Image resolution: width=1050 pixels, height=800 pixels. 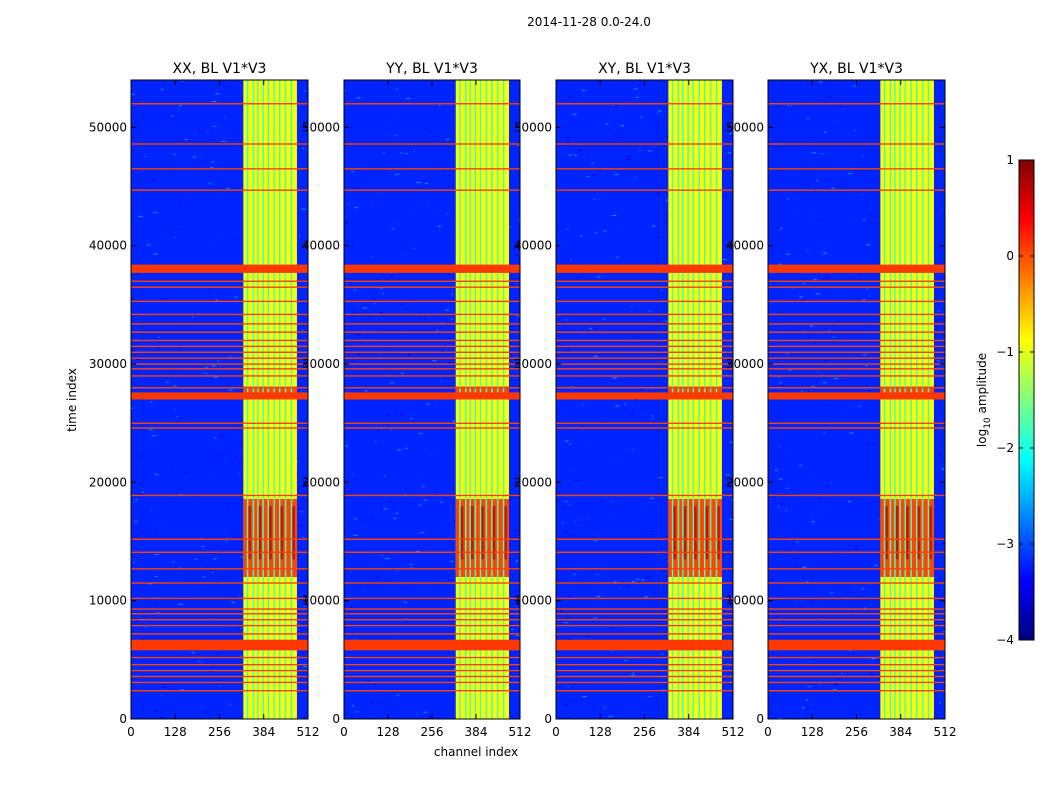 I want to click on rfi-hotspot, so click(x=472, y=533).